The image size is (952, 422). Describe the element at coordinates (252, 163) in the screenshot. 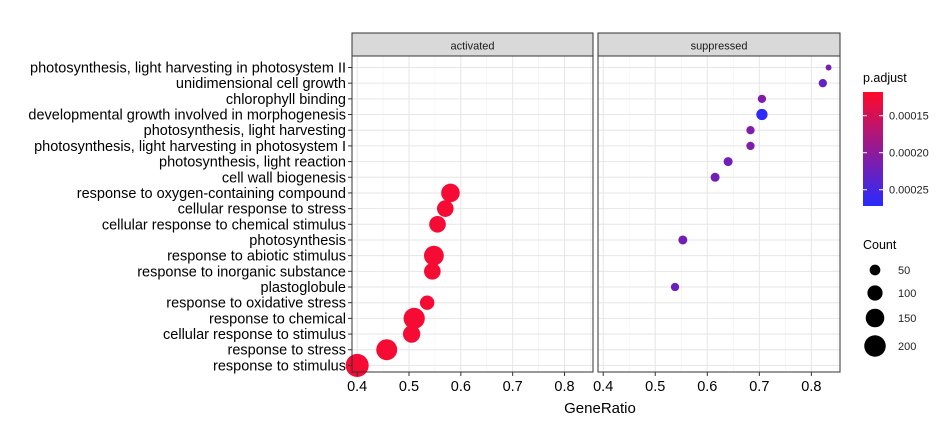

I see `y-tick-label: photosynthesis, light reaction` at that location.